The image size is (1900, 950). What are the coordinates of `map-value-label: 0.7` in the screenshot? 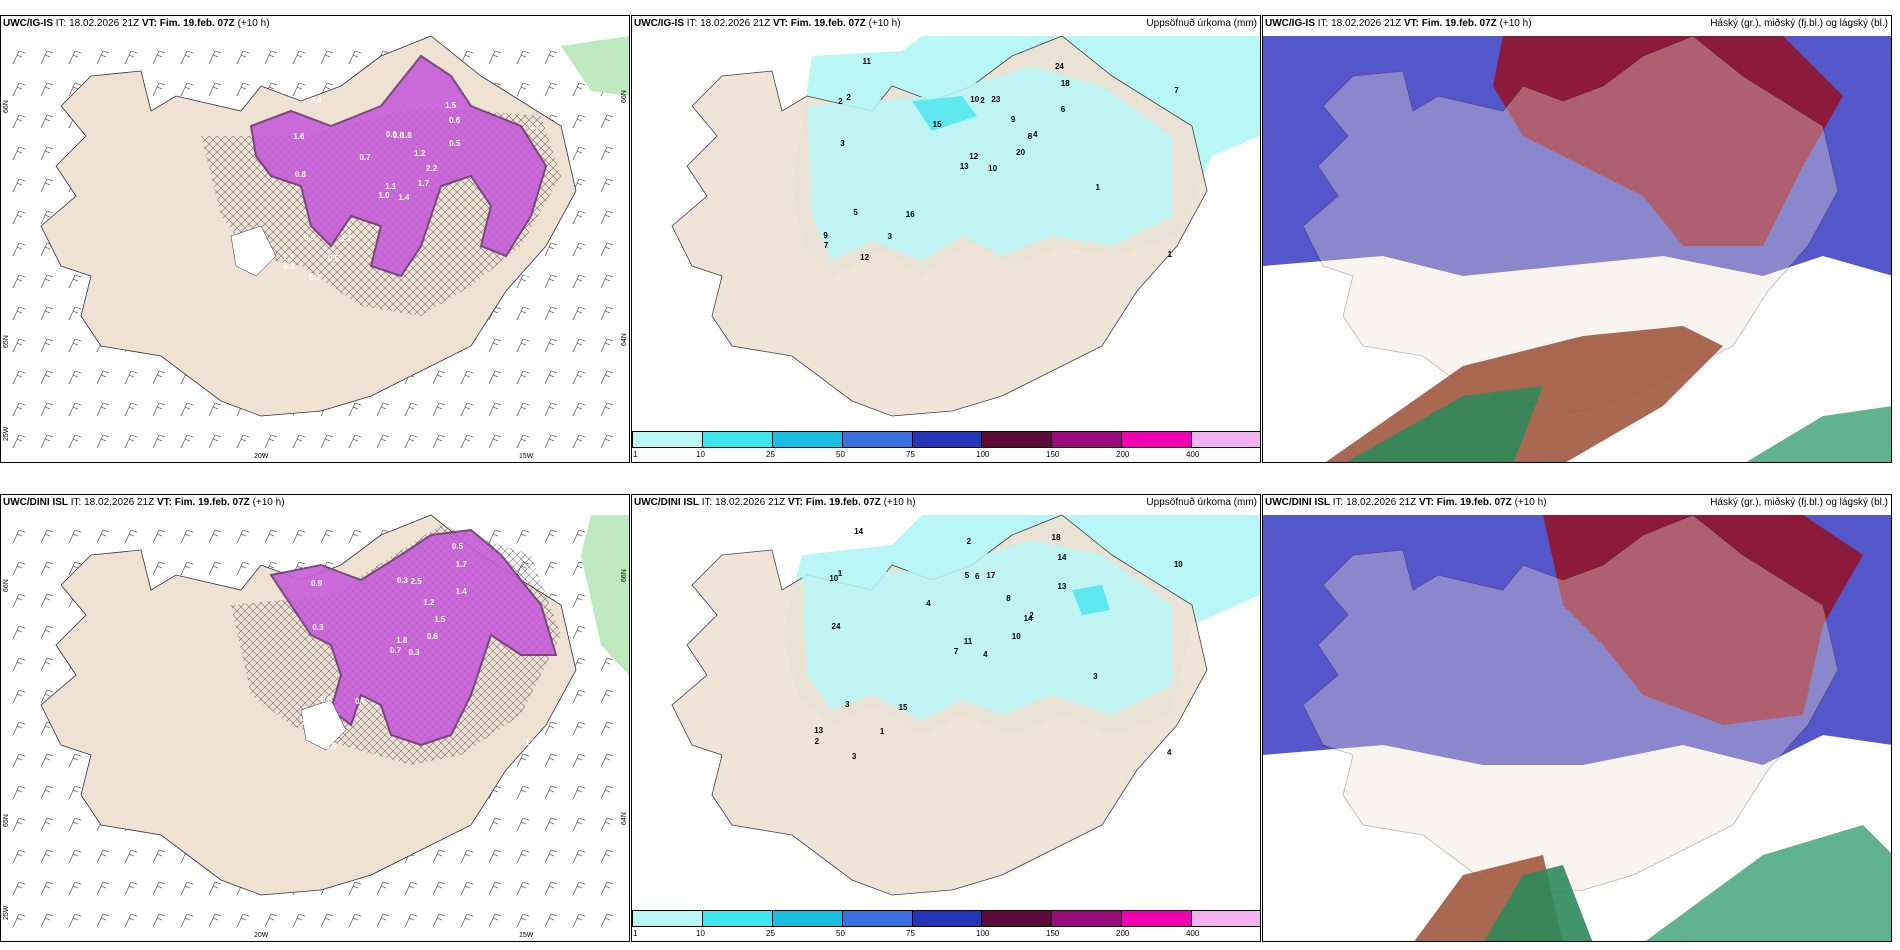 It's located at (365, 157).